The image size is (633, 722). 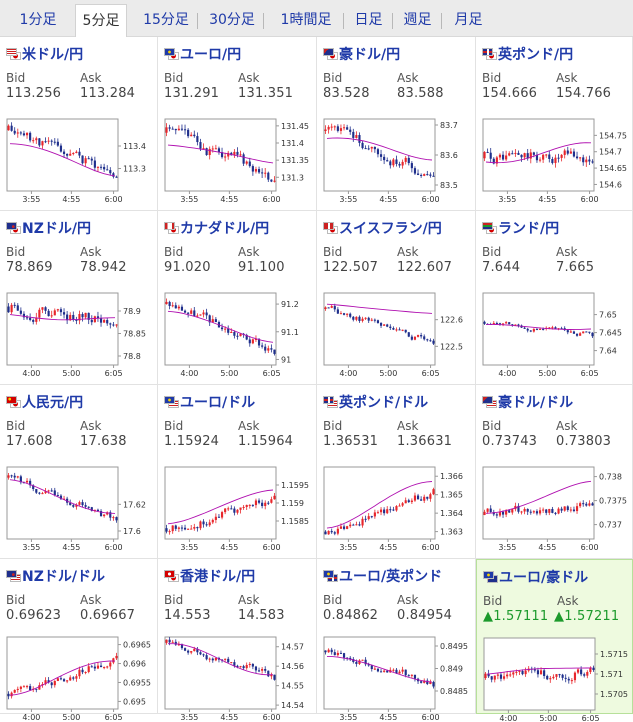 I want to click on pair-name-link: ユーロ/ドル, so click(x=218, y=403).